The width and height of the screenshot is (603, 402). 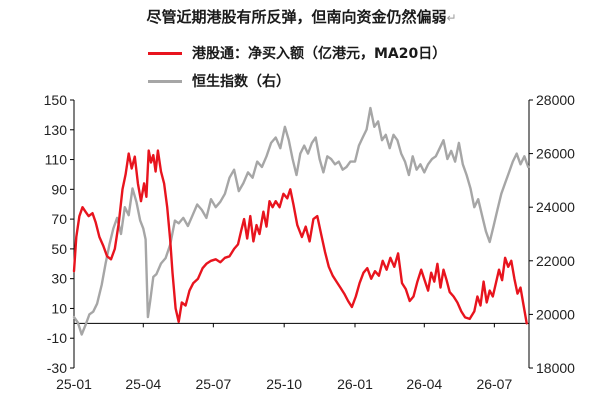 I want to click on x-tick-label: 25-01, so click(x=74, y=384).